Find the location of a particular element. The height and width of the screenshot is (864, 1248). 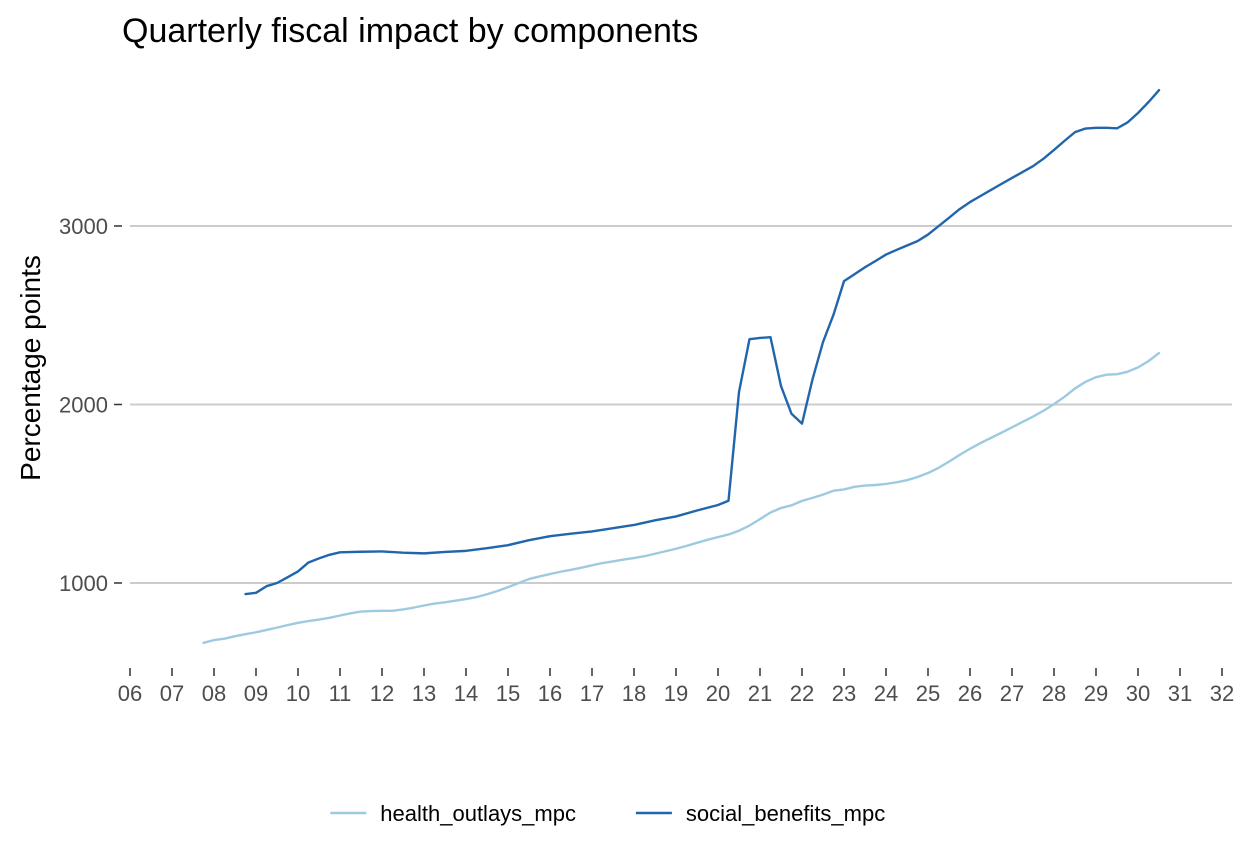

x-tick-label-2017: 17 is located at coordinates (592, 693).